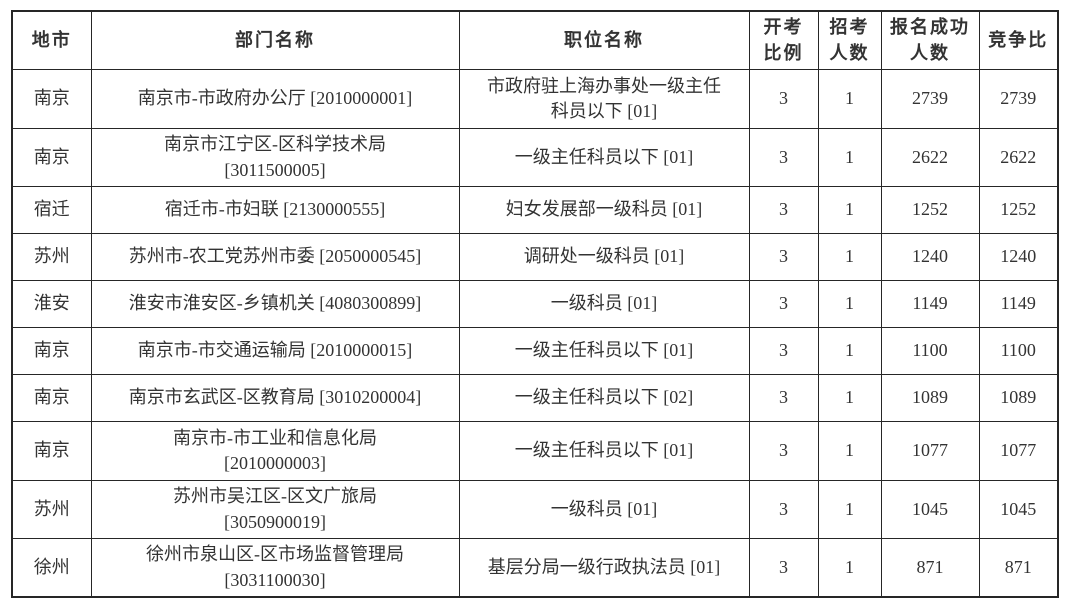 The image size is (1080, 598). Describe the element at coordinates (51, 40) in the screenshot. I see `col-header-city: 地市` at that location.